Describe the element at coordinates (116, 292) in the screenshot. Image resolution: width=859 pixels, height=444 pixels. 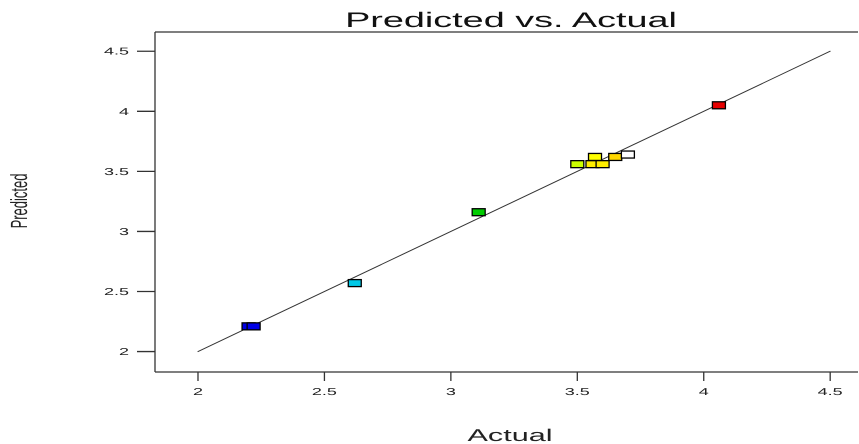
I see `y-tick-label: 2.5` at that location.